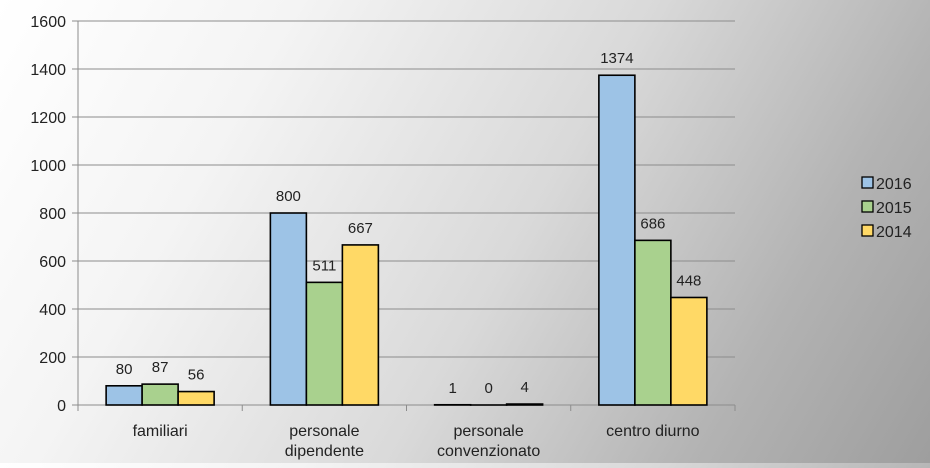 This screenshot has height=468, width=930. I want to click on data-label: 4, so click(524, 387).